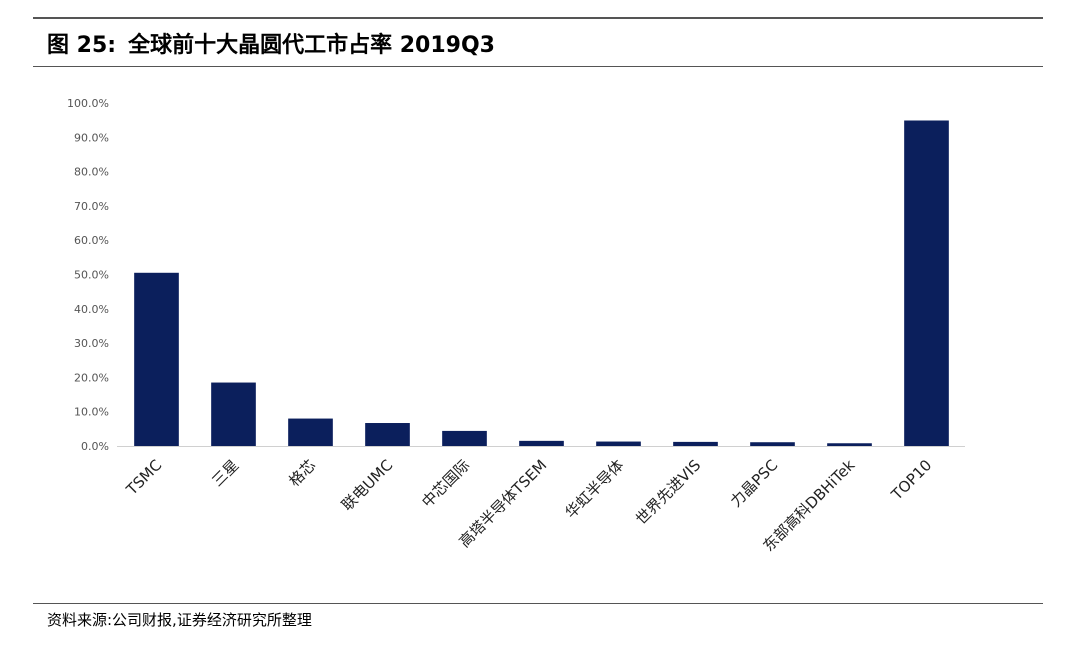  What do you see at coordinates (179, 620) in the screenshot?
I see `source-note: 资料来源:公司财报,证券经济研究所整理` at bounding box center [179, 620].